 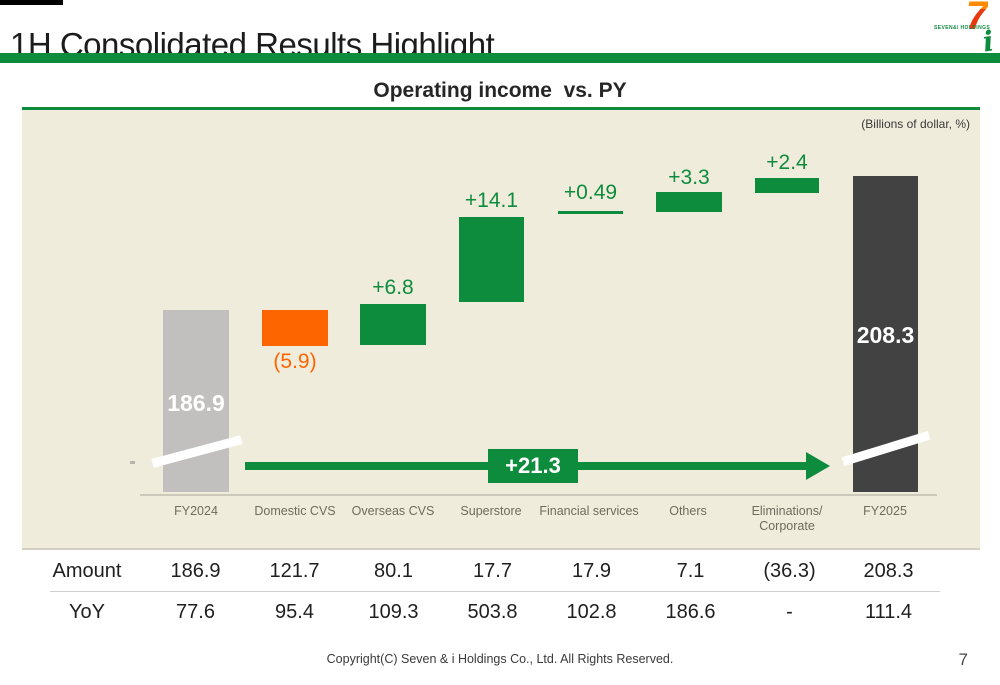 I want to click on axis-label-fy2024: FY2024, so click(x=196, y=511).